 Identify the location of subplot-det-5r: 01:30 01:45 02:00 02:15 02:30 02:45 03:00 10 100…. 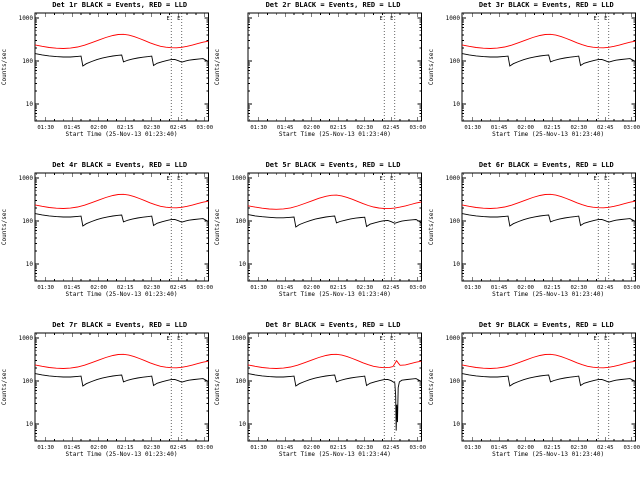
(319, 240).